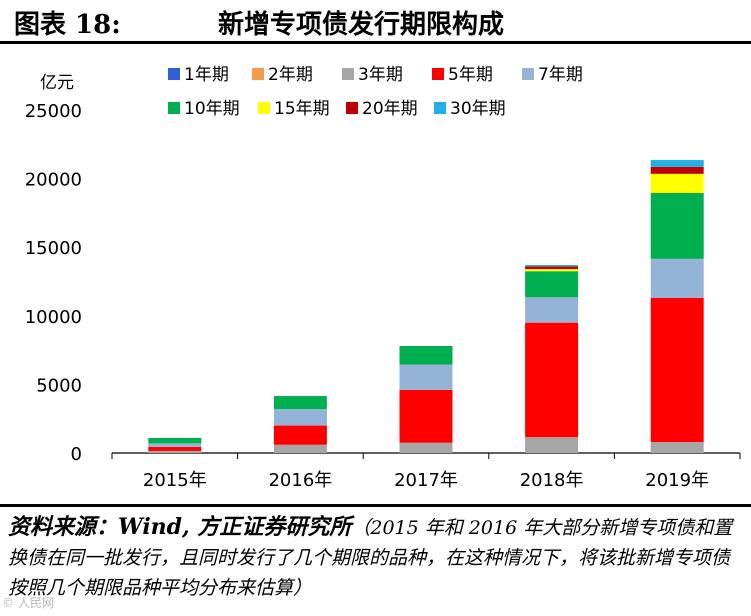  What do you see at coordinates (53, 317) in the screenshot?
I see `y-tick-label: 10000` at bounding box center [53, 317].